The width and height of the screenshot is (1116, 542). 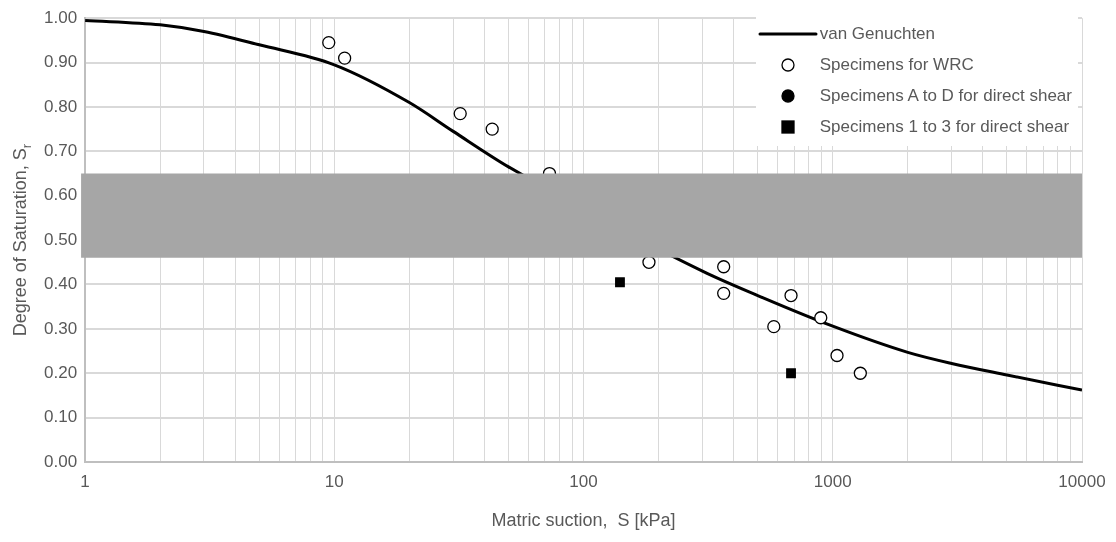 What do you see at coordinates (60, 17) in the screenshot?
I see `y-tick-label: 1.00` at bounding box center [60, 17].